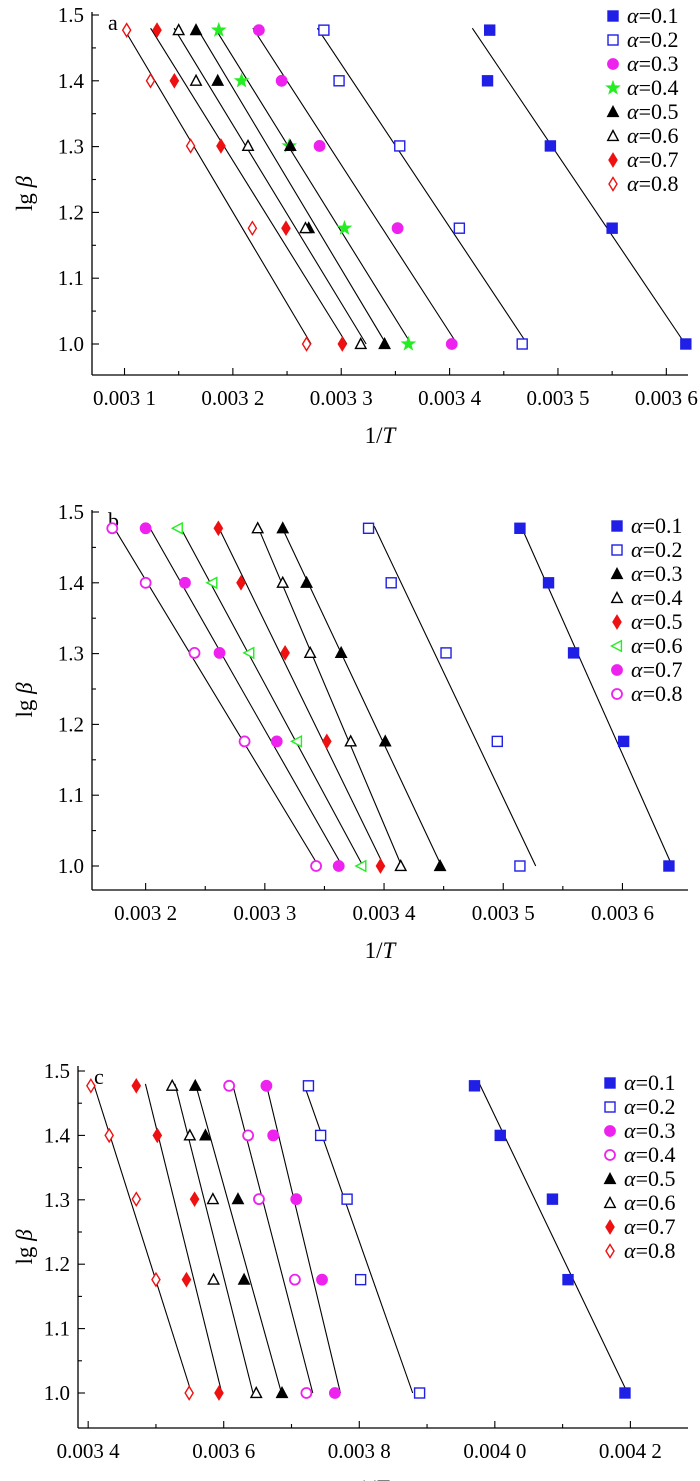  Describe the element at coordinates (71, 512) in the screenshot. I see `y-tick-label: 1.5` at that location.